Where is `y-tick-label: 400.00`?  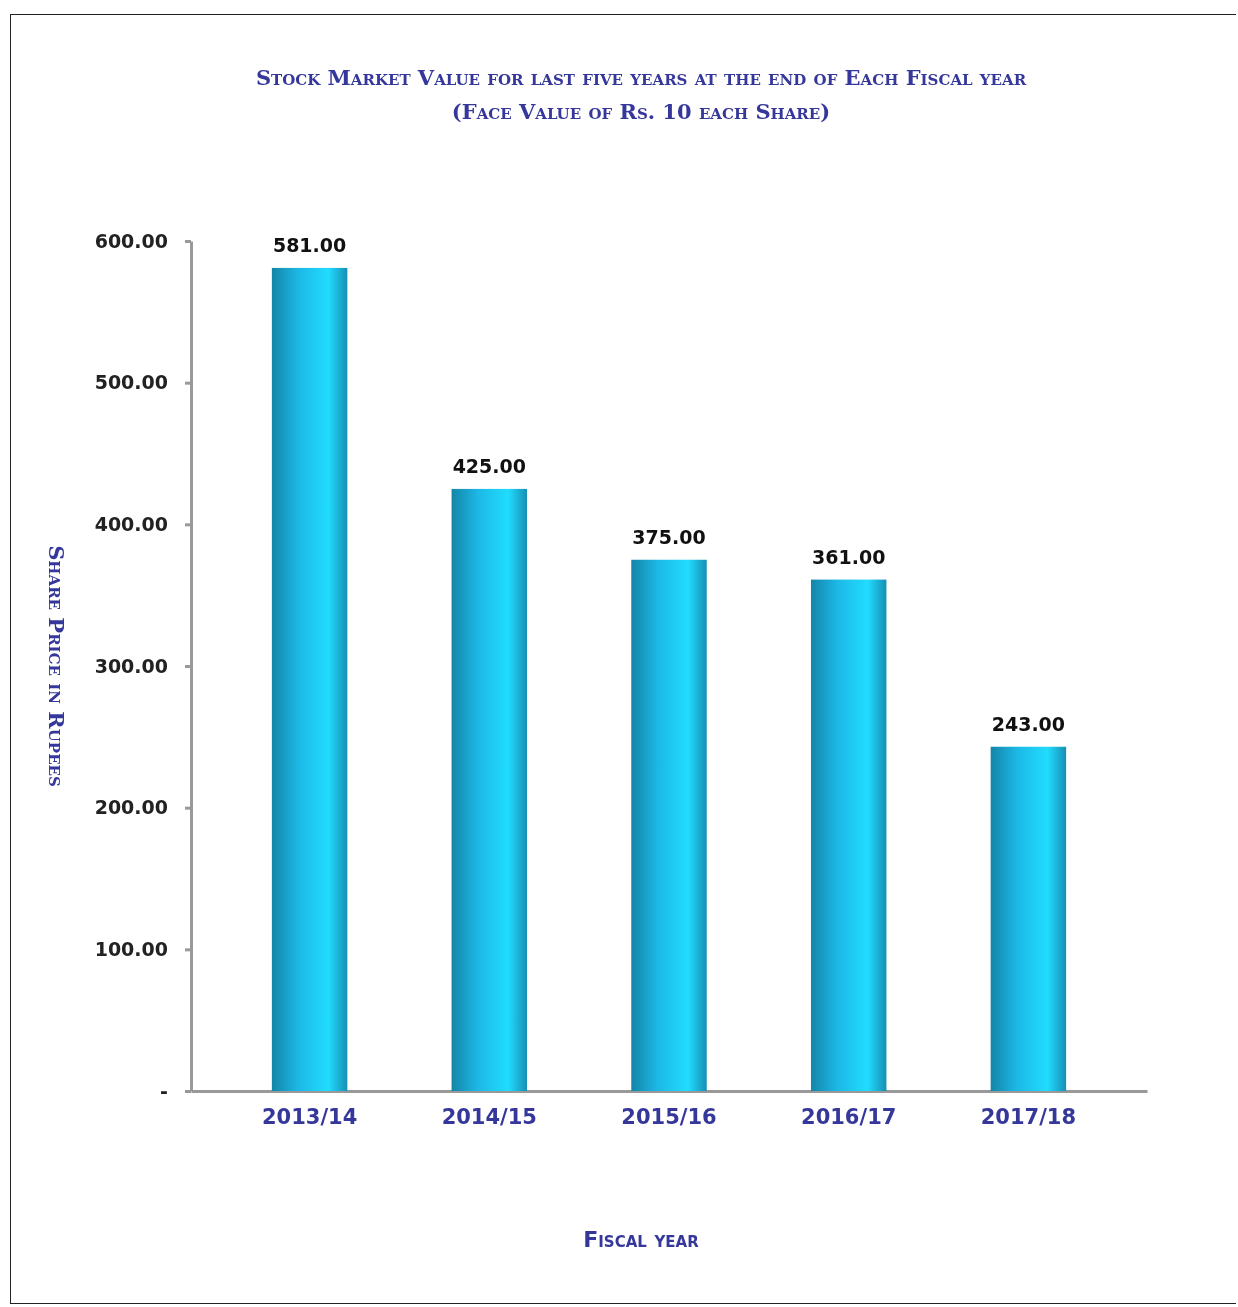
y-tick-label: 400.00 is located at coordinates (131, 523).